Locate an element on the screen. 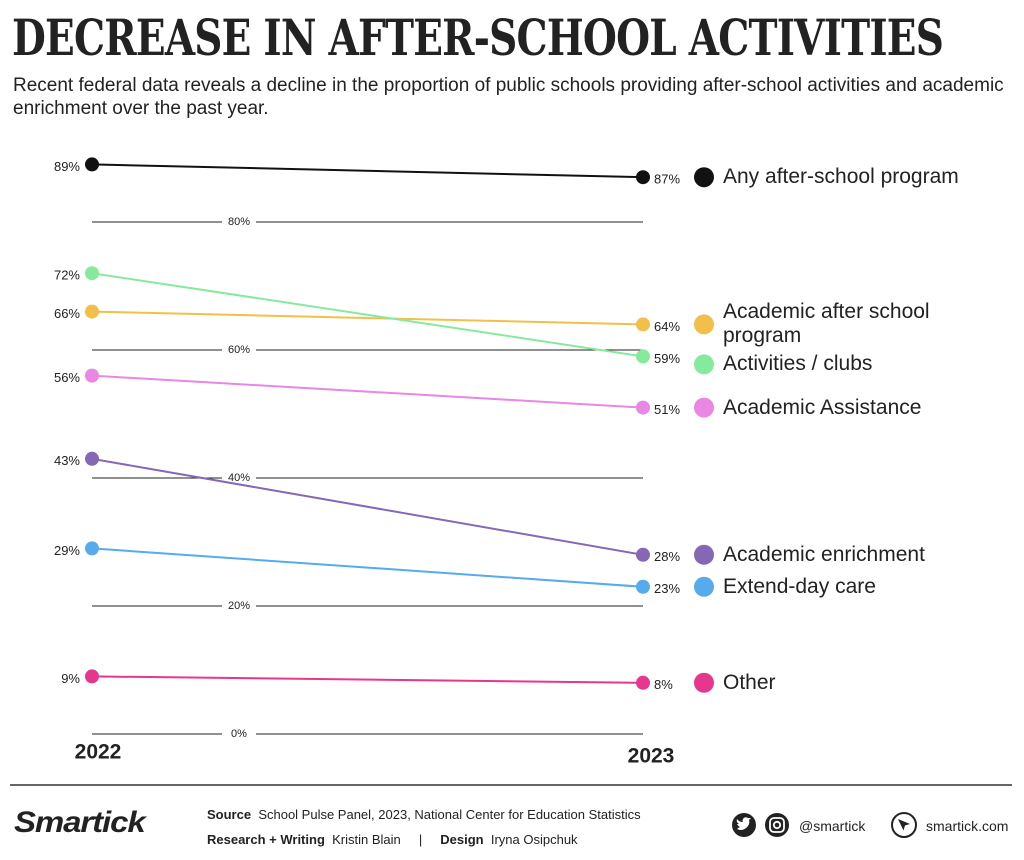  website: smartick.com is located at coordinates (967, 826).